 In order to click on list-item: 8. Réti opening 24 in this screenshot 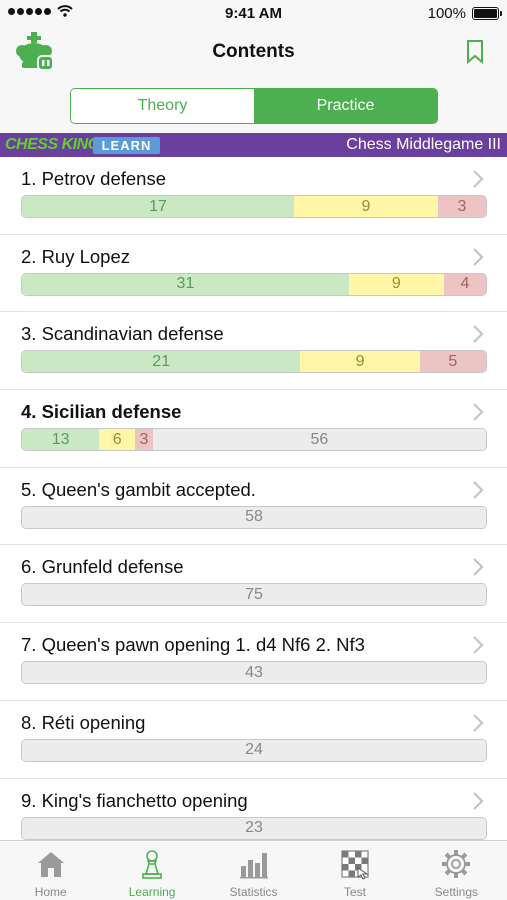, I will do `click(253, 740)`.